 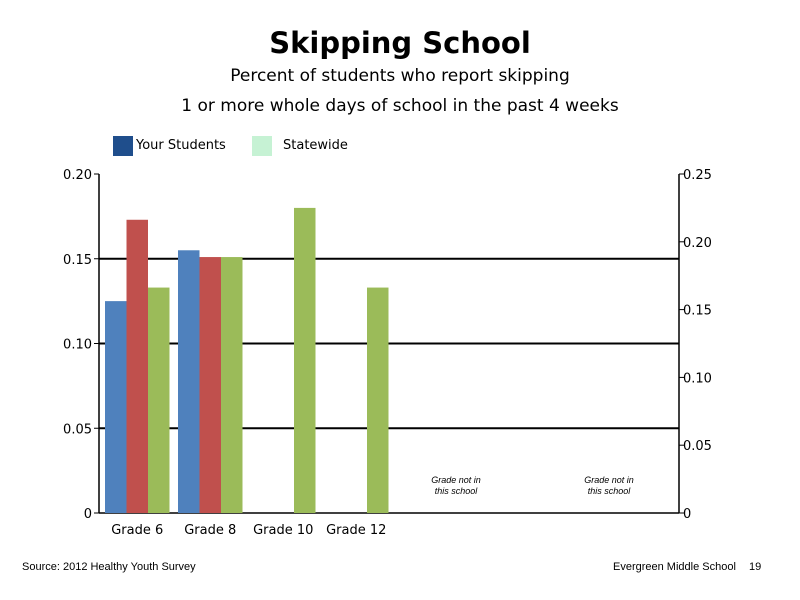 What do you see at coordinates (755, 567) in the screenshot?
I see `page-number: 19` at bounding box center [755, 567].